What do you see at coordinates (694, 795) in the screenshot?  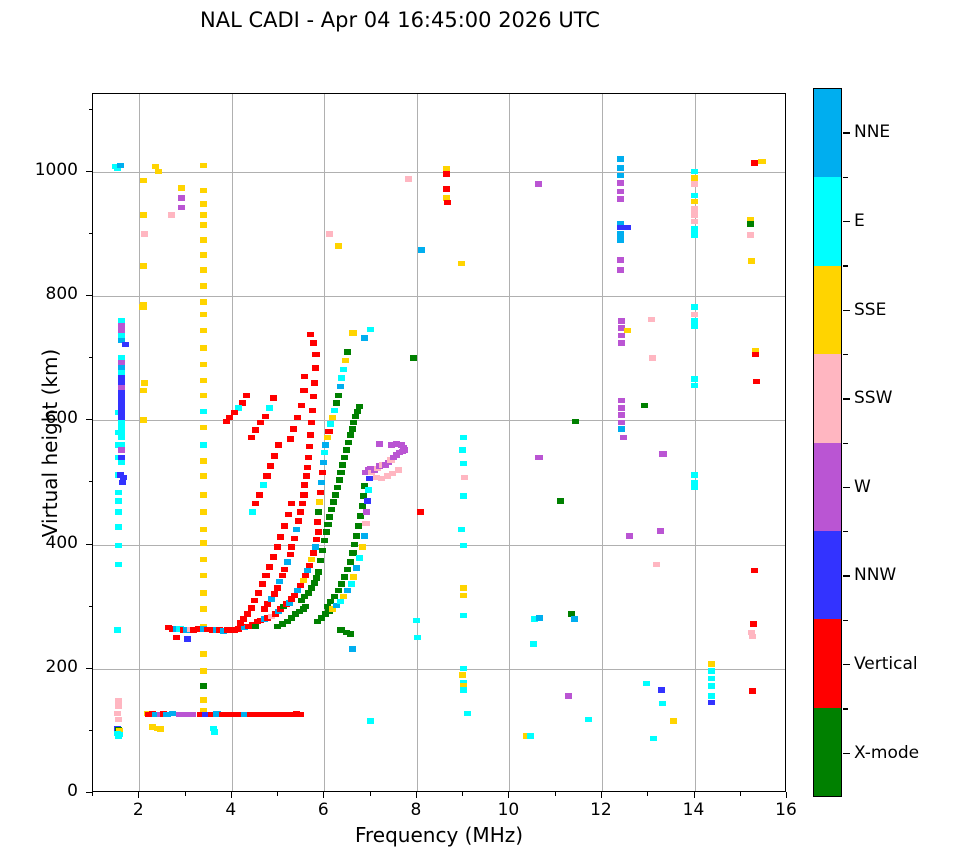 I see `x-tick` at bounding box center [694, 795].